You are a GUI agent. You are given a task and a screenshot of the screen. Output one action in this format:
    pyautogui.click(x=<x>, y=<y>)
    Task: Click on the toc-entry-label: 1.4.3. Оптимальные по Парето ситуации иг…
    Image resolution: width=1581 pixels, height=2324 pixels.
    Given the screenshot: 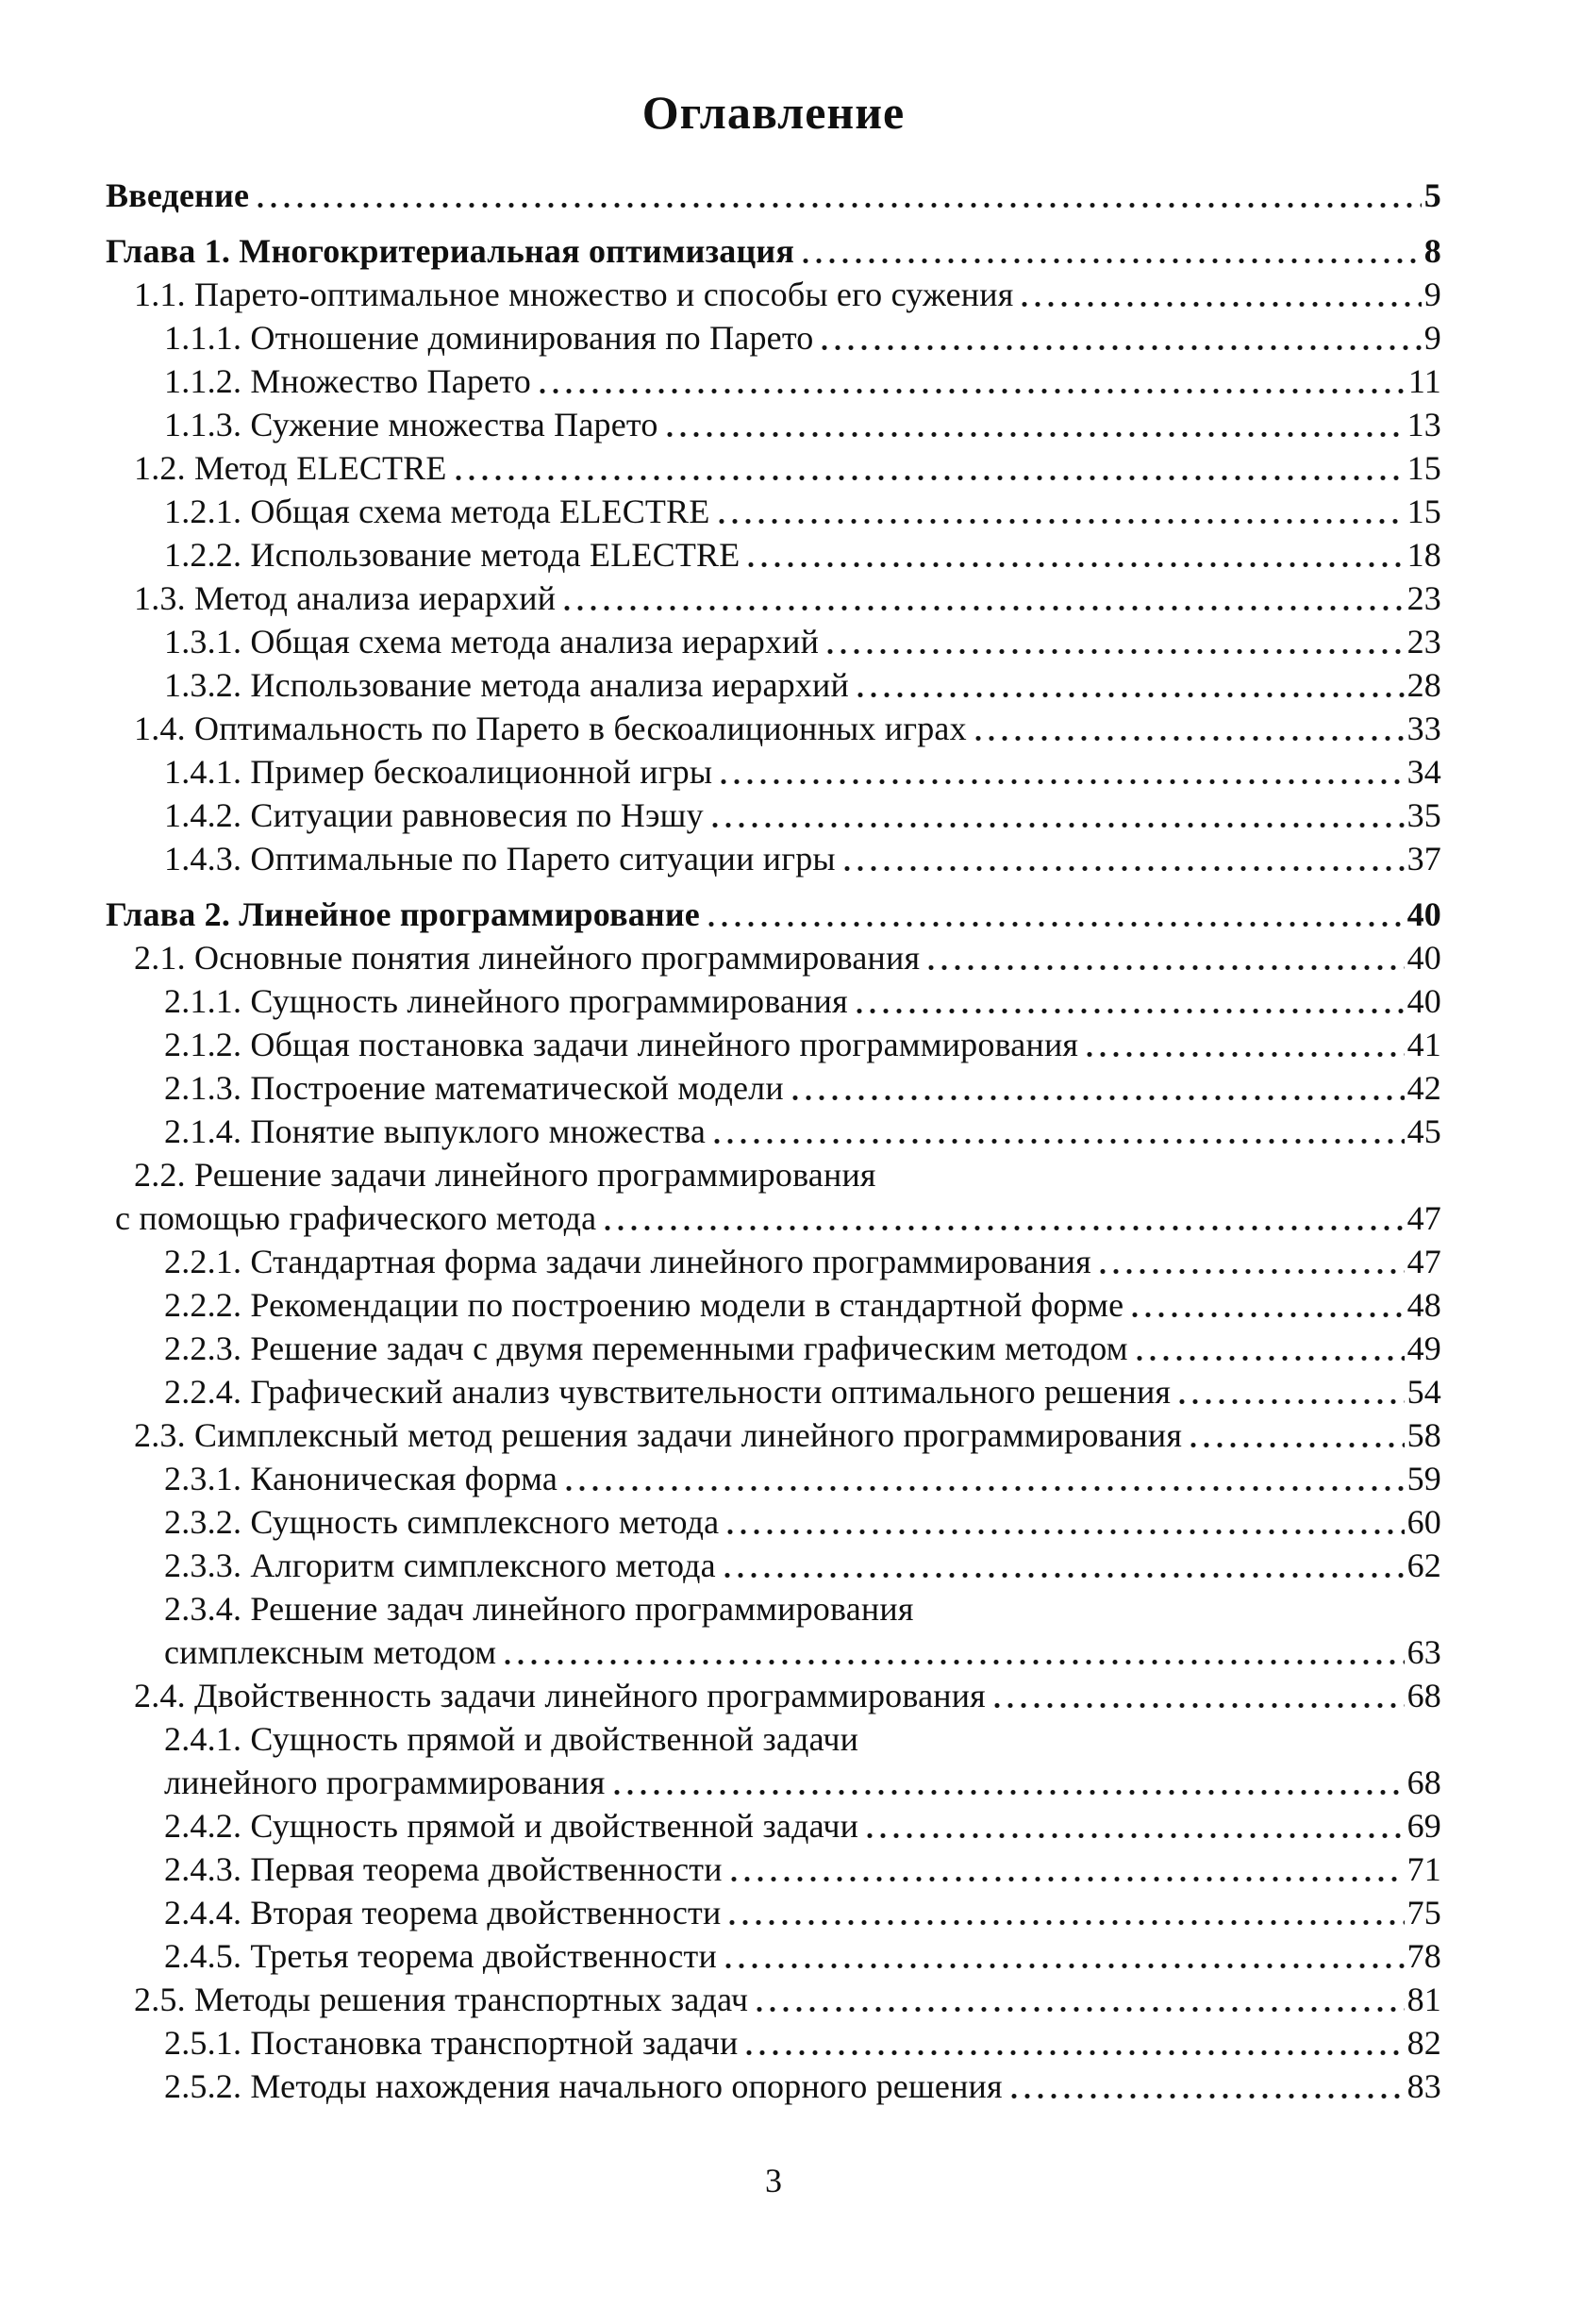 What is the action you would take?
    pyautogui.click(x=500, y=859)
    